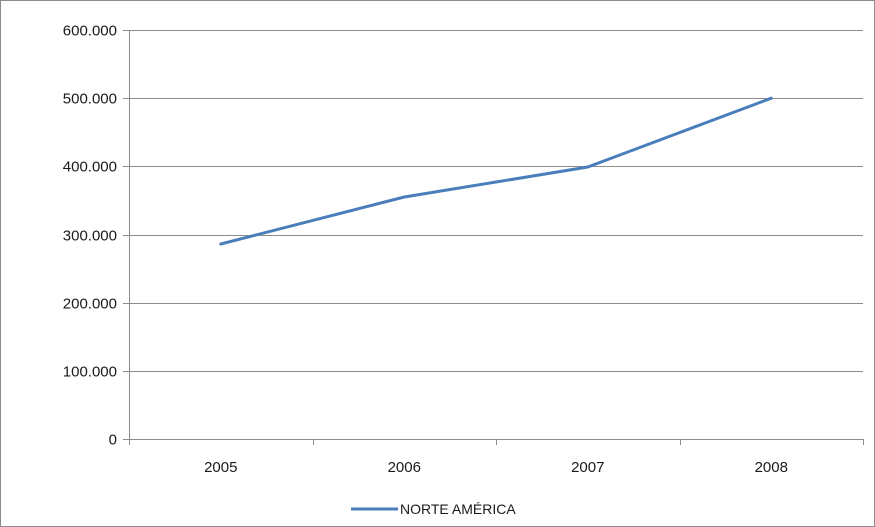  What do you see at coordinates (90, 304) in the screenshot?
I see `y-tick-label: 200.000` at bounding box center [90, 304].